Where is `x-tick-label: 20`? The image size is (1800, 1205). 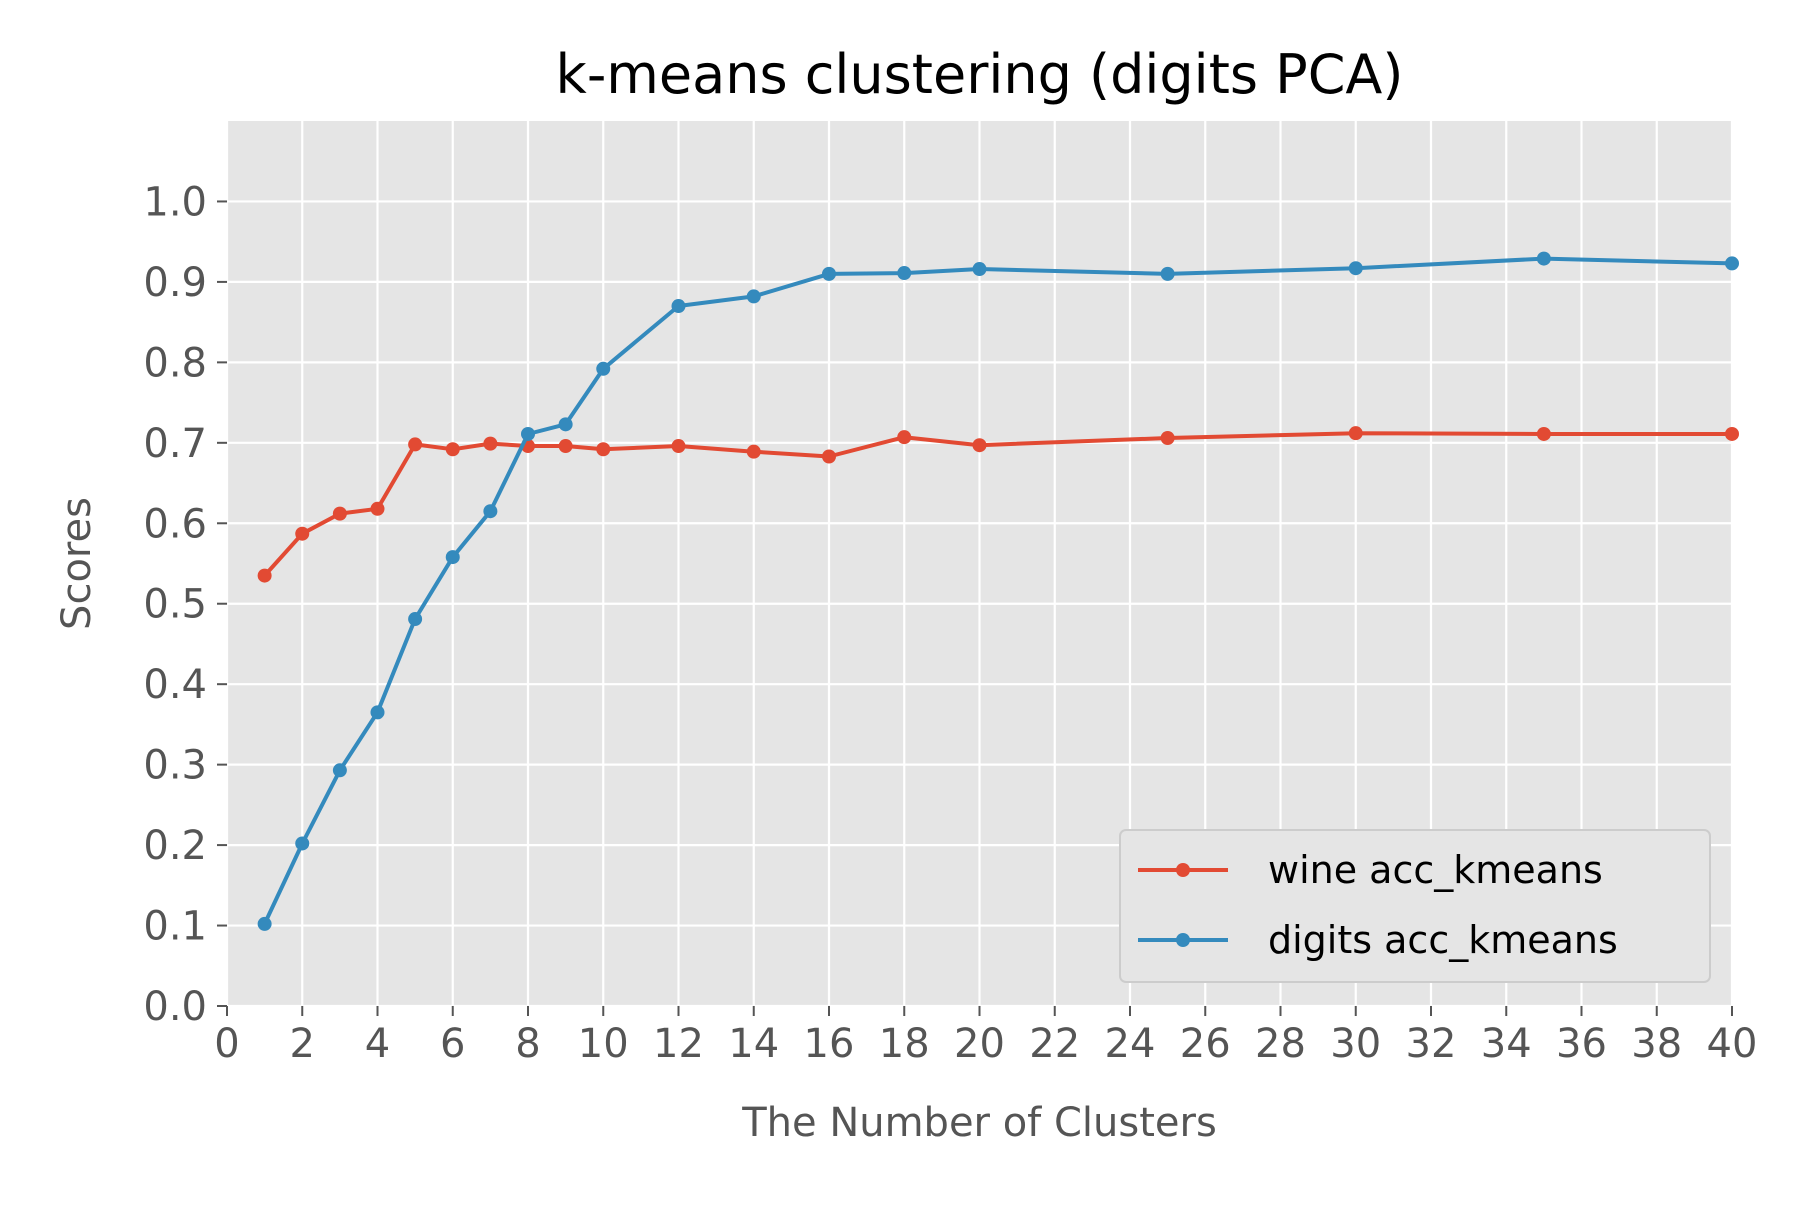
x-tick-label: 20 is located at coordinates (979, 1044).